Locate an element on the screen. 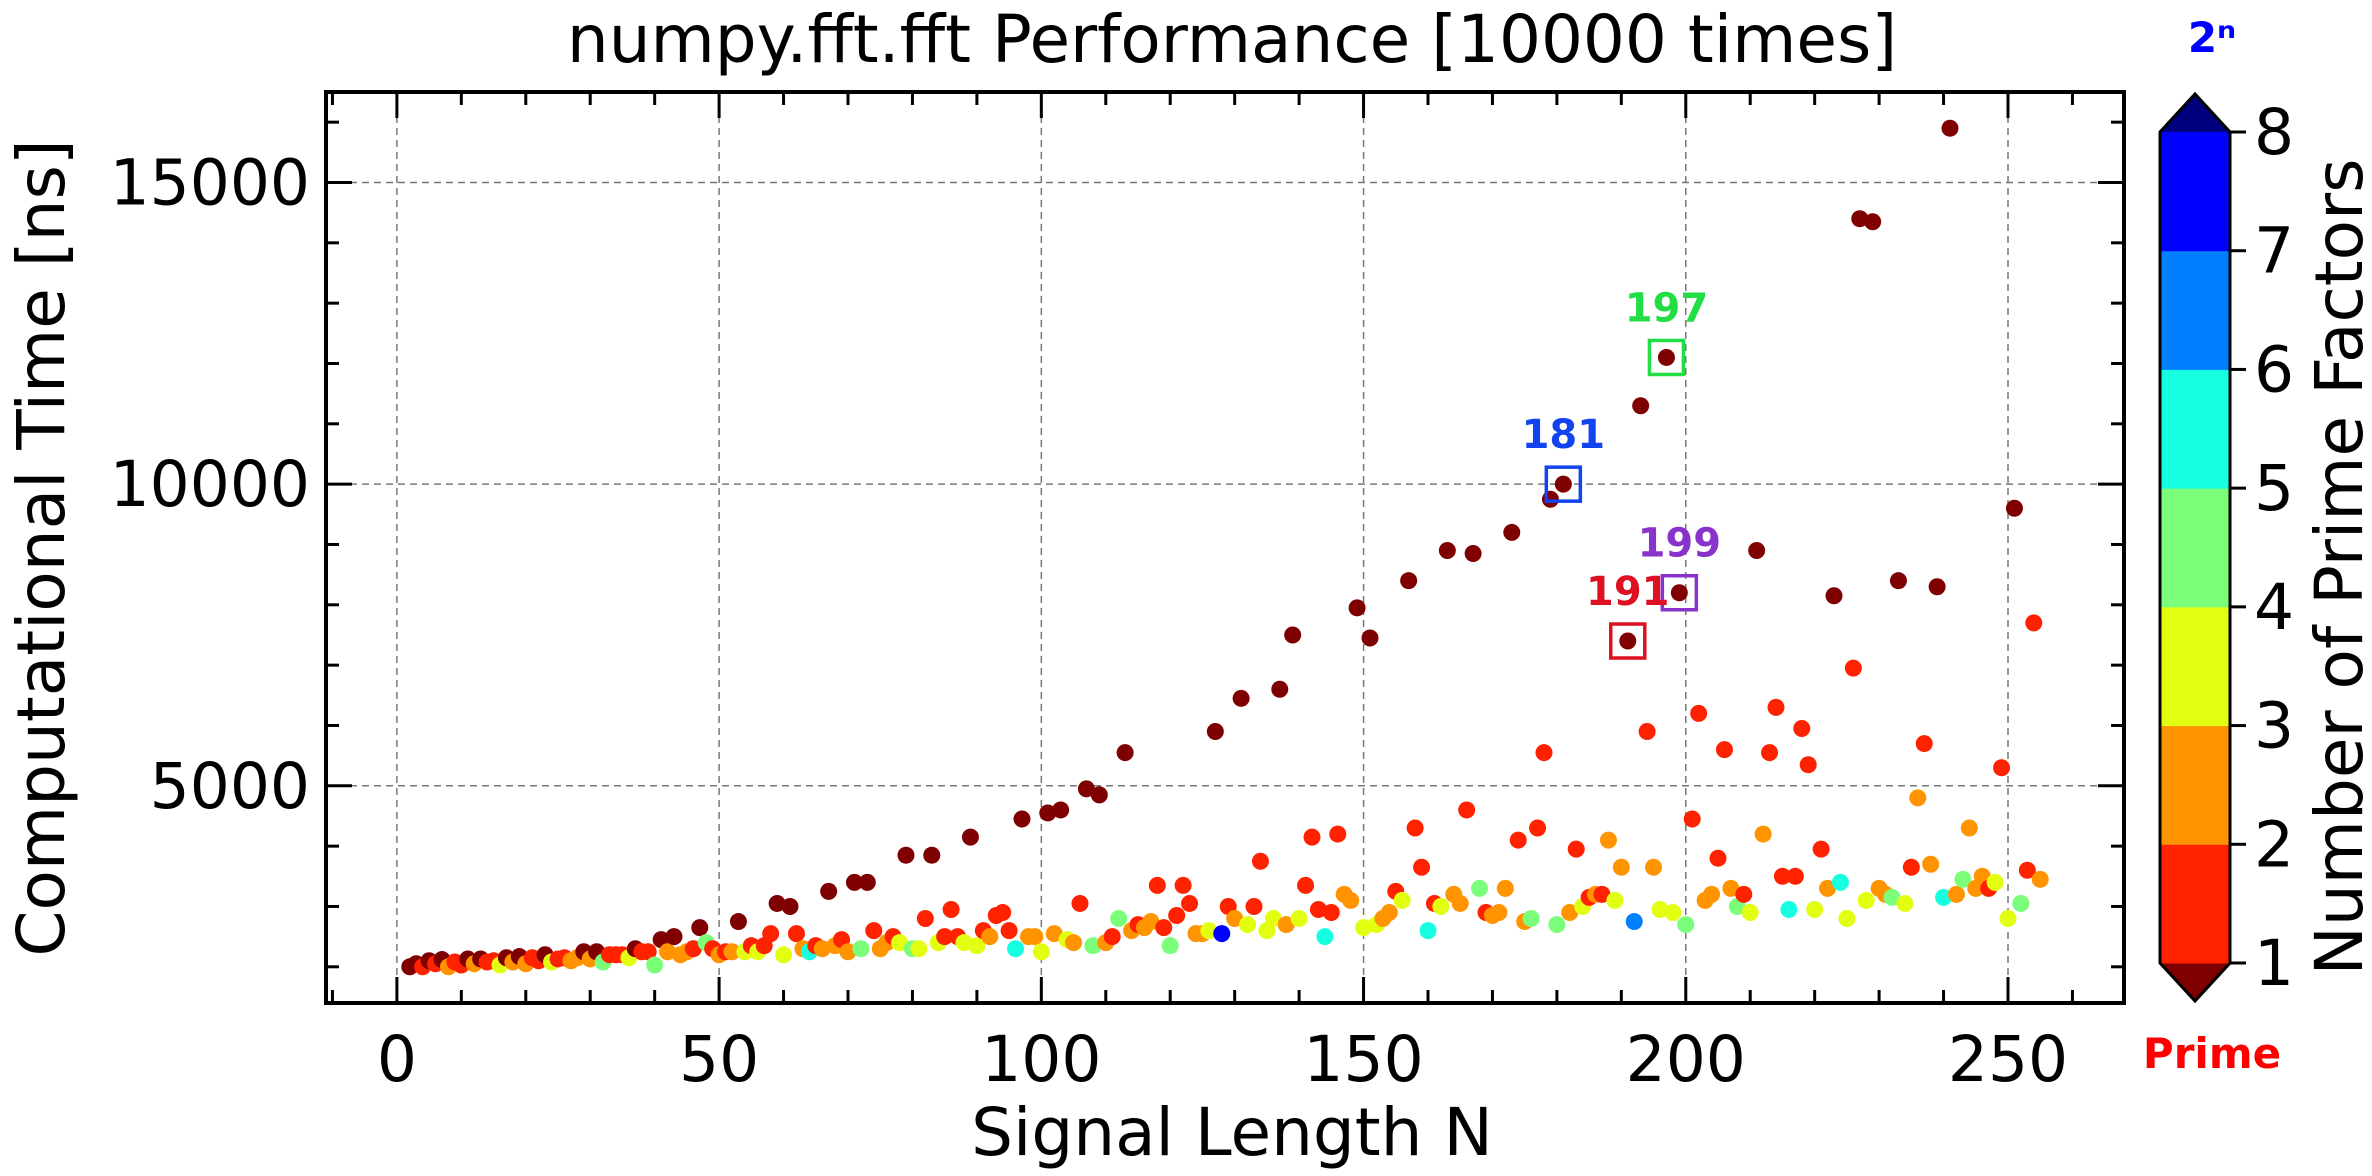 This screenshot has height=1176, width=2372. colorbar-extend-bottom is located at coordinates (2195, 982).